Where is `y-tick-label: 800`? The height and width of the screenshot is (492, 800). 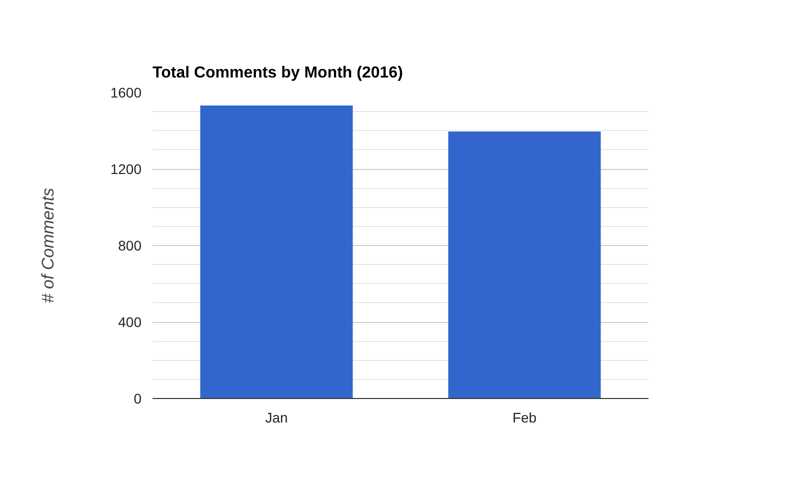 y-tick-label: 800 is located at coordinates (130, 246).